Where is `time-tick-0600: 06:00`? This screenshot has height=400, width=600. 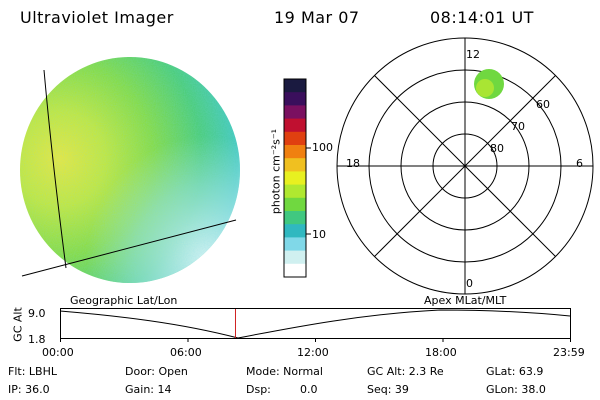
time-tick-0600: 06:00 is located at coordinates (186, 352).